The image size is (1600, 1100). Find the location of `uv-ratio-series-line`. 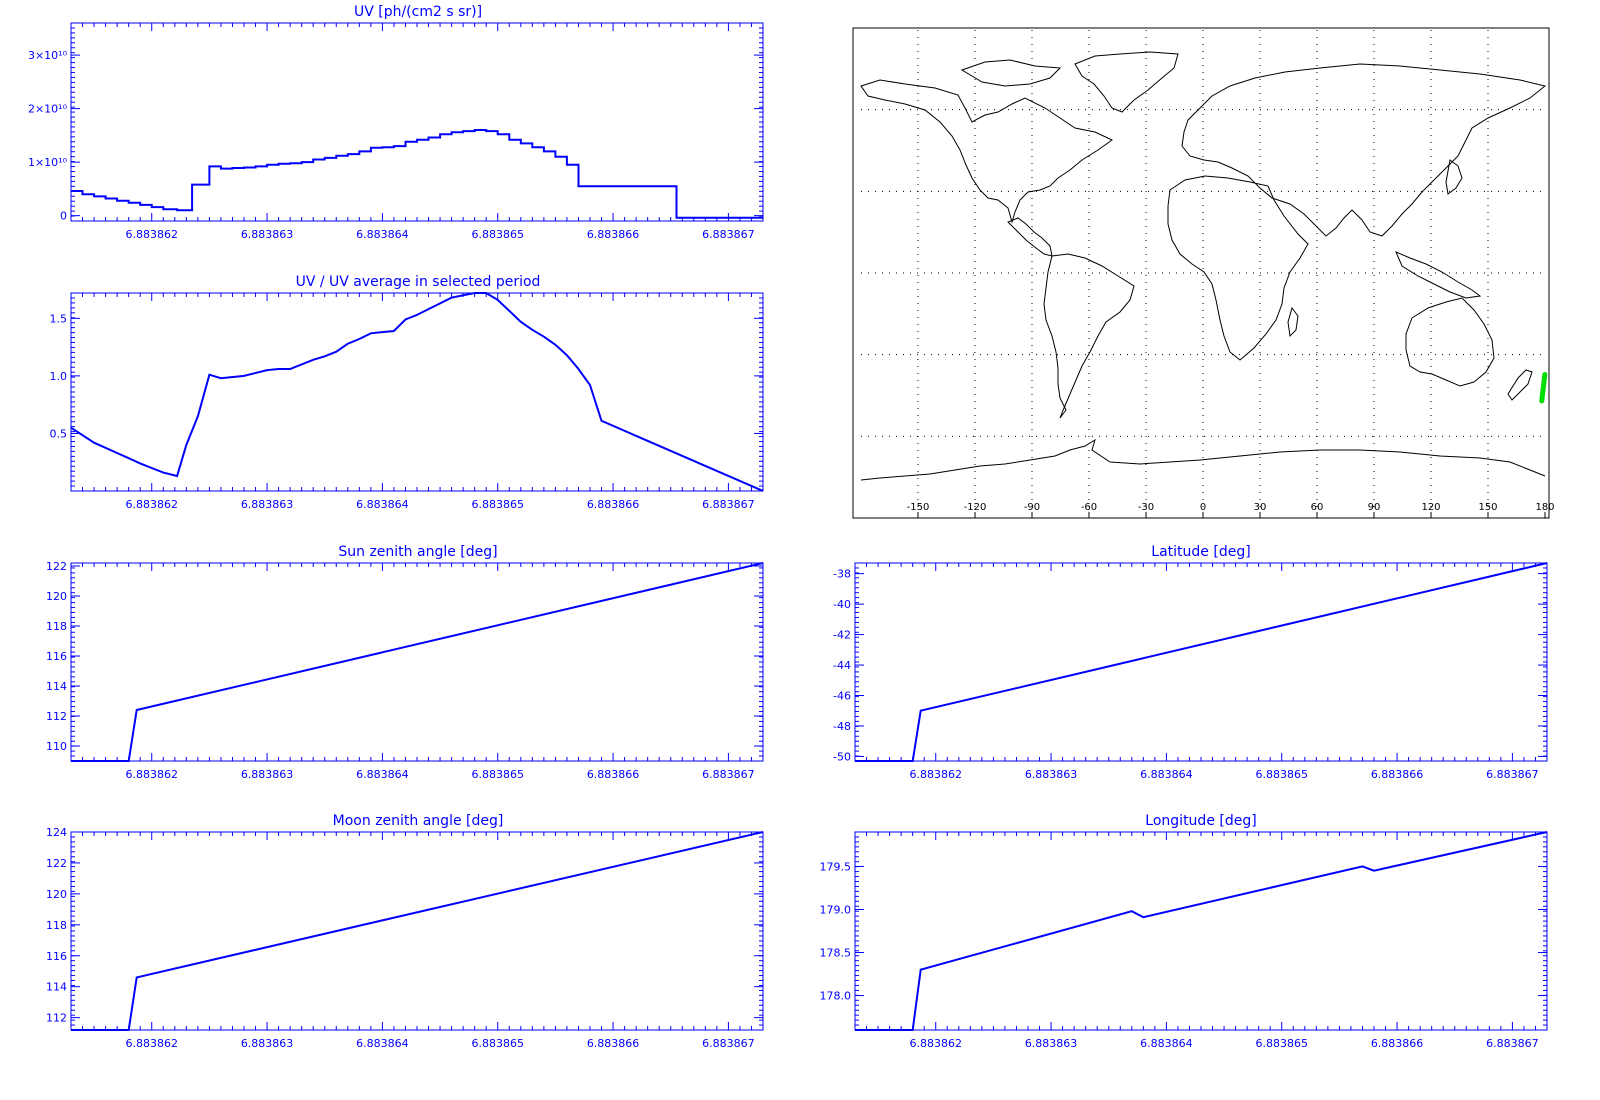

uv-ratio-series-line is located at coordinates (417, 392).